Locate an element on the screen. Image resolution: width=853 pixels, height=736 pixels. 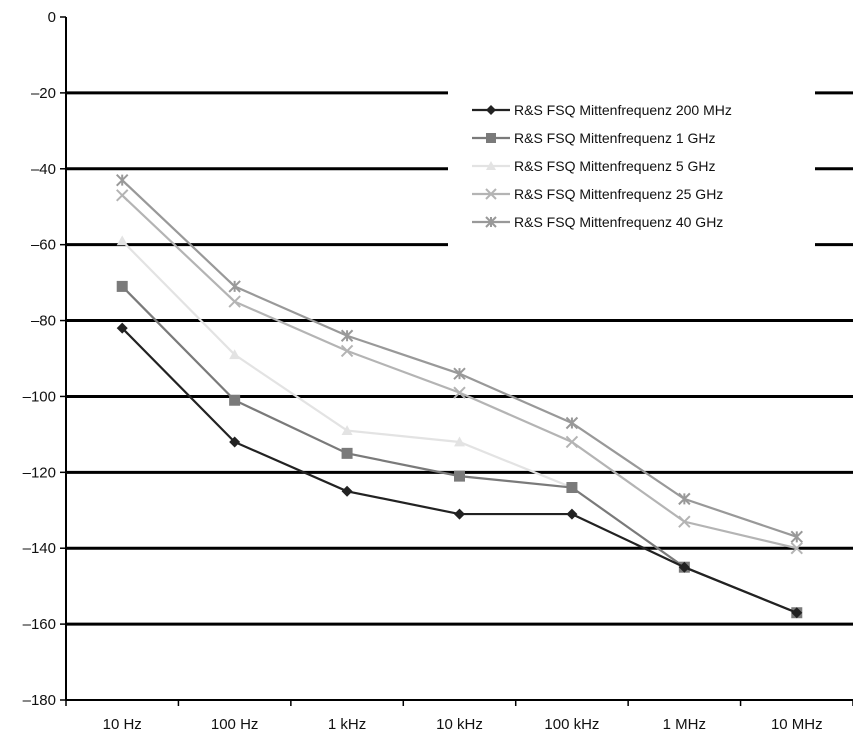
x-tick-label: 10 kHz is located at coordinates (459, 724).